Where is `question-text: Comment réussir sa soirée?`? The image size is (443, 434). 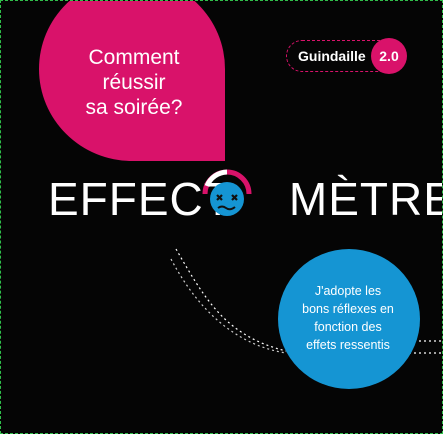 question-text: Comment réussir sa soirée? is located at coordinates (134, 82).